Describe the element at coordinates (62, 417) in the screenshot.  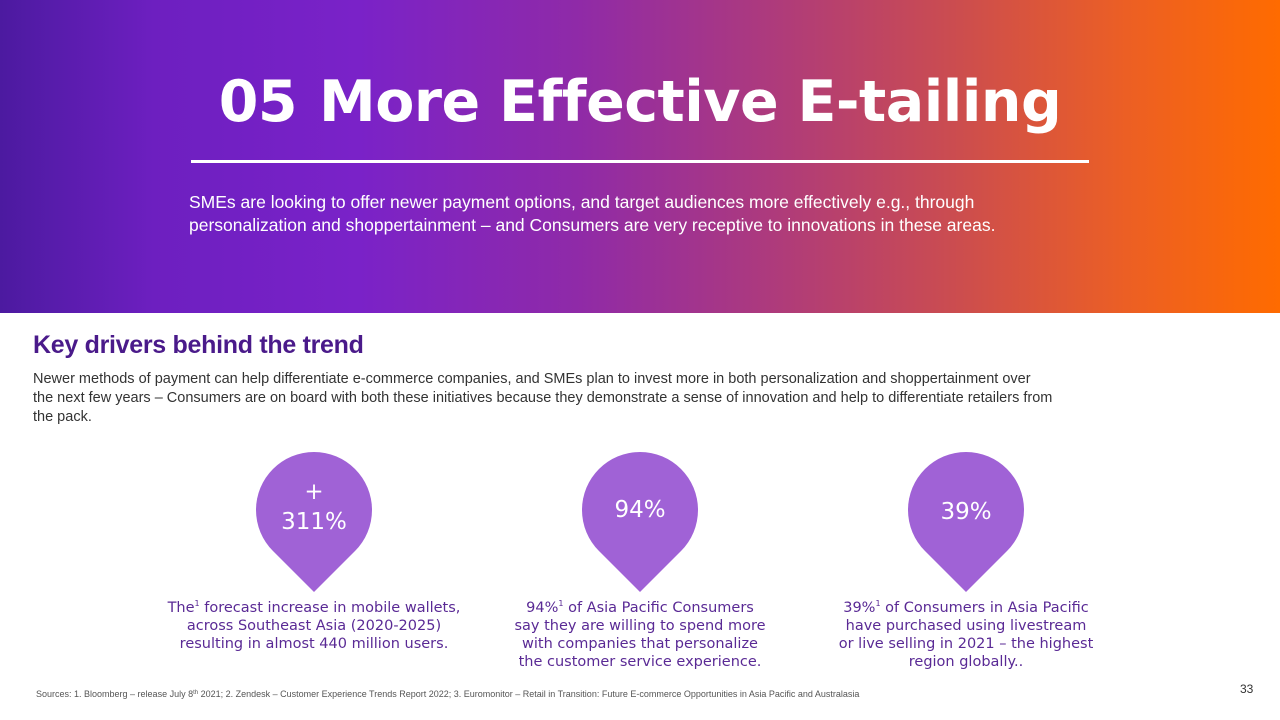
I see `intro-line: the pack.` at that location.